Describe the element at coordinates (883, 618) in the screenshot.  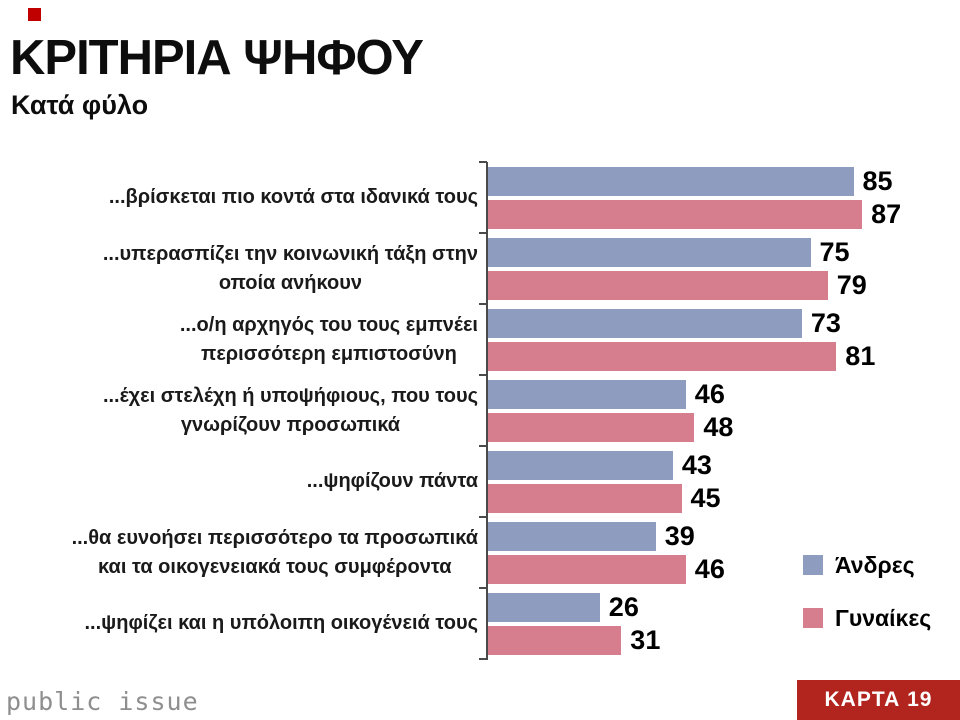
I see `legend-label-women: Γυναίκες` at that location.